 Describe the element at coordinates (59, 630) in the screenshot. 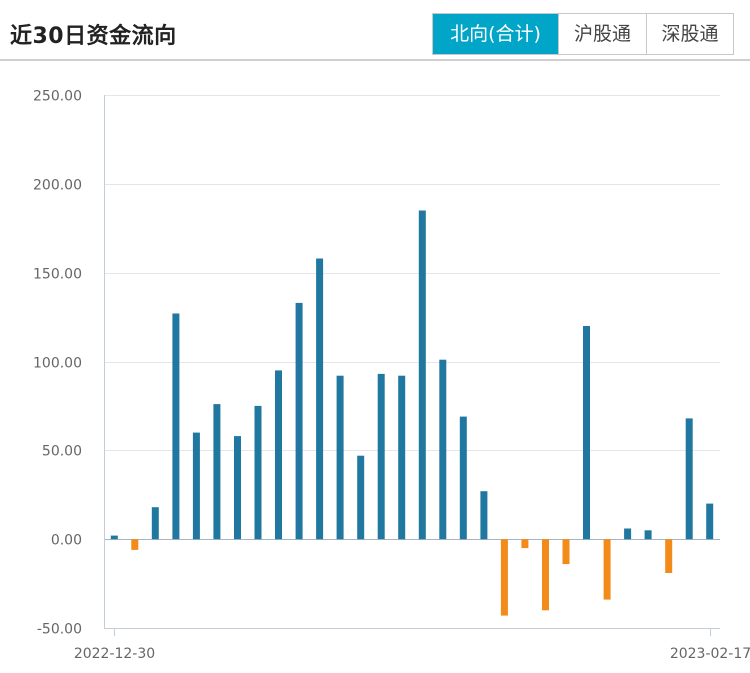

I see `y-tick-label: -50.00` at that location.